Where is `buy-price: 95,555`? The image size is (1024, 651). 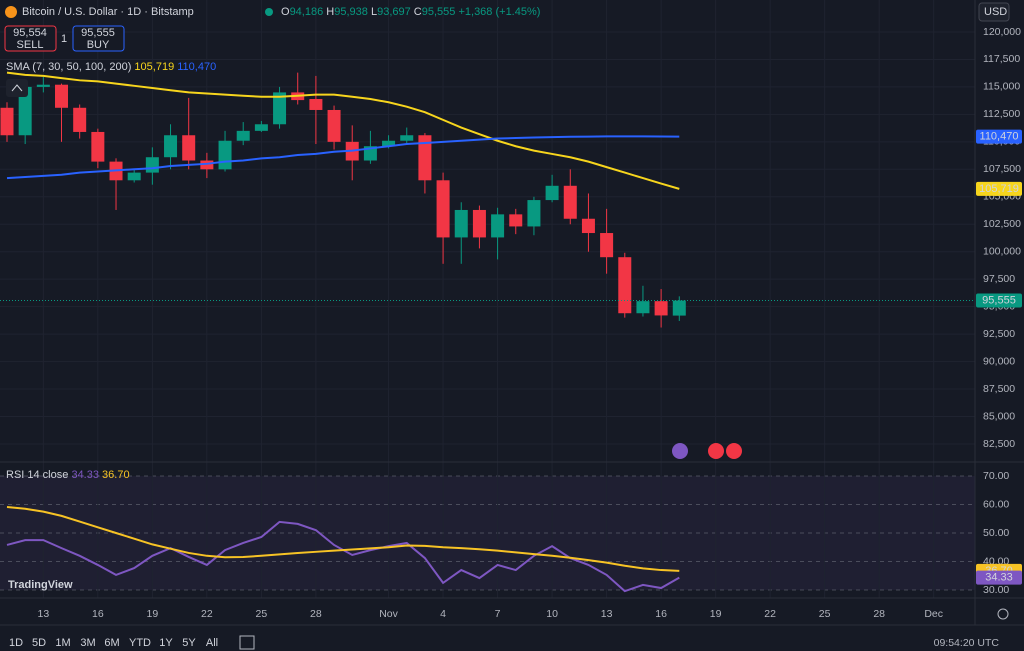 buy-price: 95,555 is located at coordinates (98, 33).